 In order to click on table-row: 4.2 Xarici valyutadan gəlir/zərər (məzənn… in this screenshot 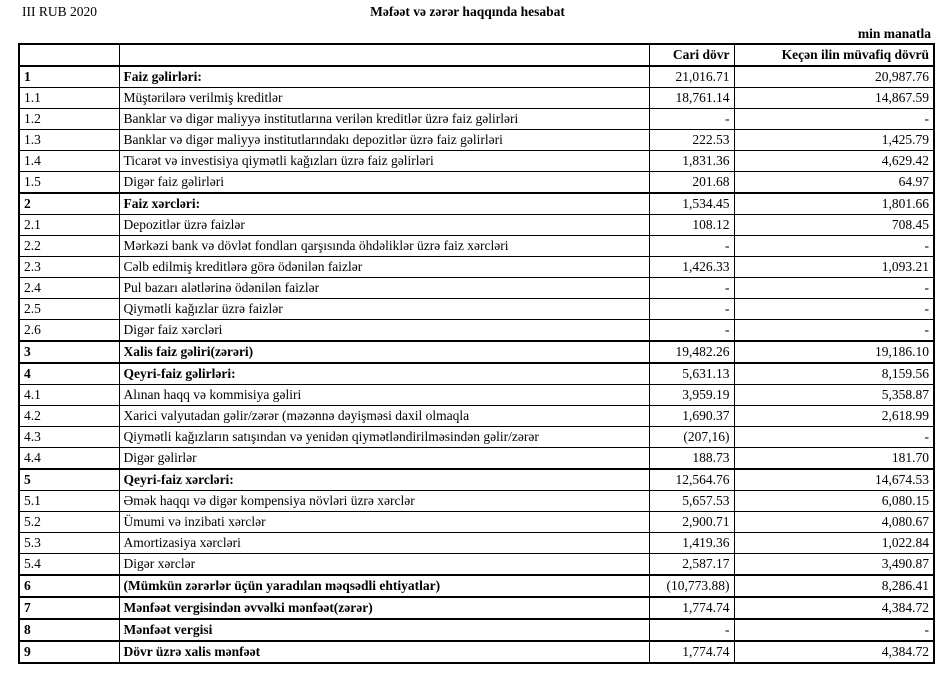, I will do `click(476, 416)`.